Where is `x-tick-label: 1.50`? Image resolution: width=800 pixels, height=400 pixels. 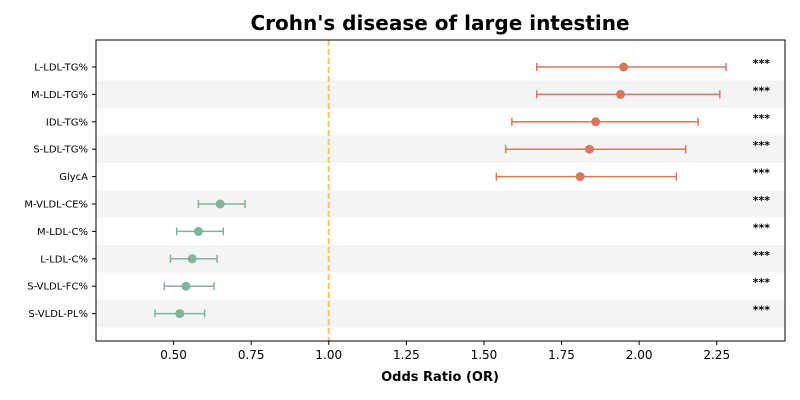 x-tick-label: 1.50 is located at coordinates (484, 355).